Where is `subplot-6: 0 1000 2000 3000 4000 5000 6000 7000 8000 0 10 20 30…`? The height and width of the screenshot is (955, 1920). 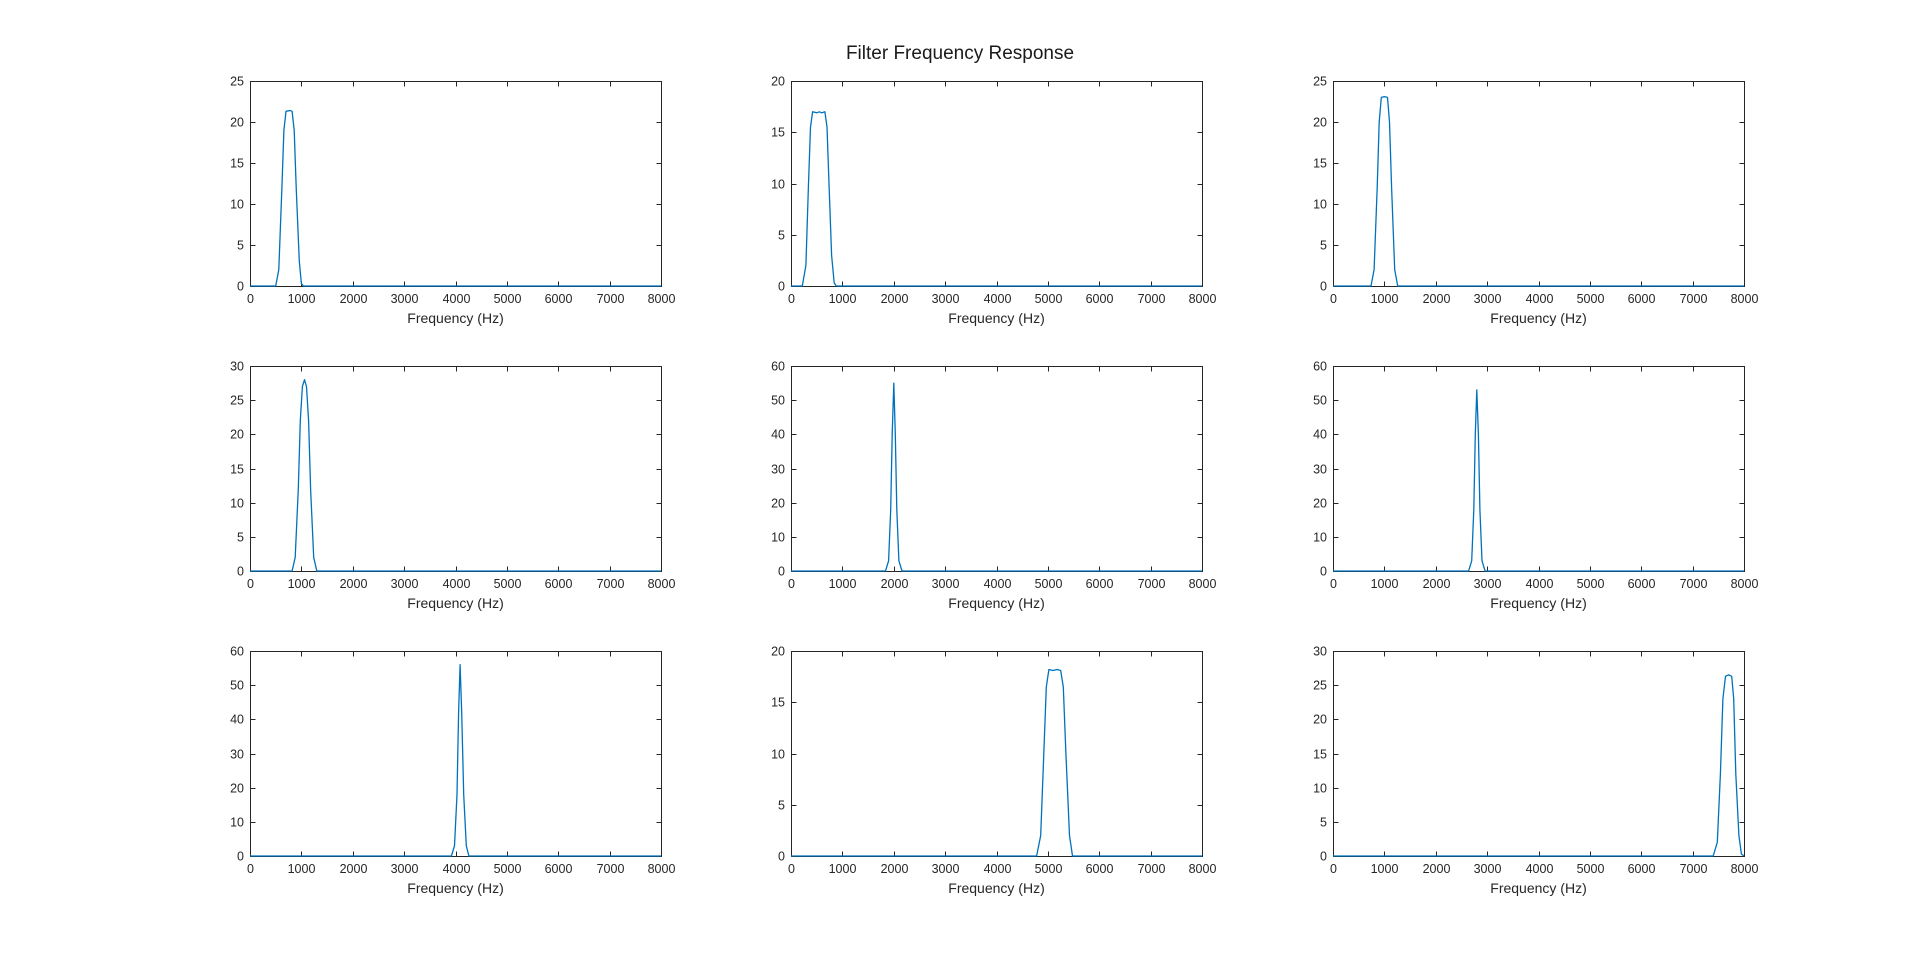 subplot-6: 0 1000 2000 3000 4000 5000 6000 7000 8000 0 10 20 30… is located at coordinates (1535, 486).